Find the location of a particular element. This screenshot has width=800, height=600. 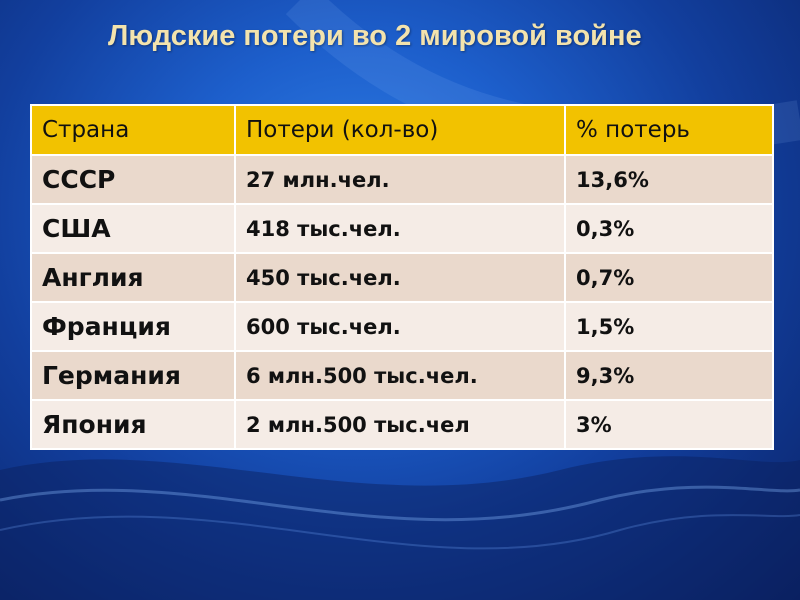

table-header-row: Страна Потери (кол-во) % потерь is located at coordinates (402, 130).